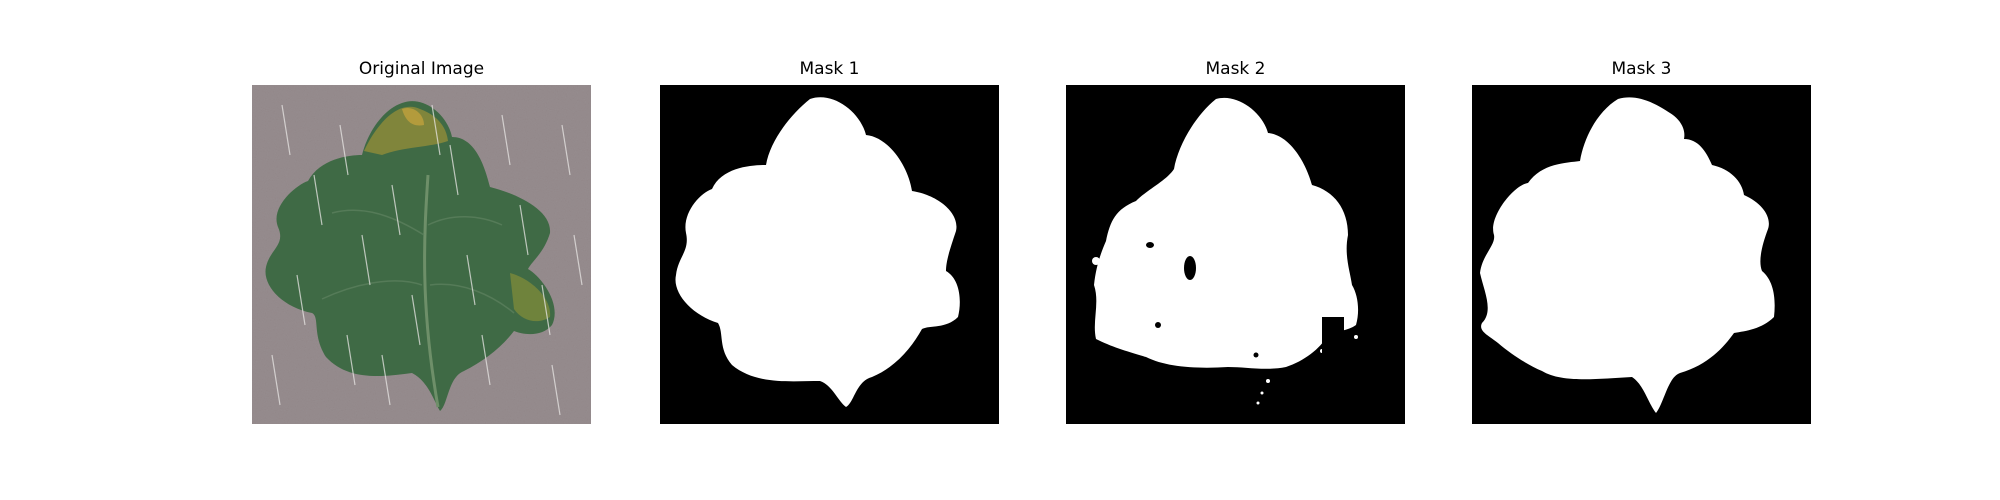 The width and height of the screenshot is (2000, 500). I want to click on leaf-shape, so click(410, 256).